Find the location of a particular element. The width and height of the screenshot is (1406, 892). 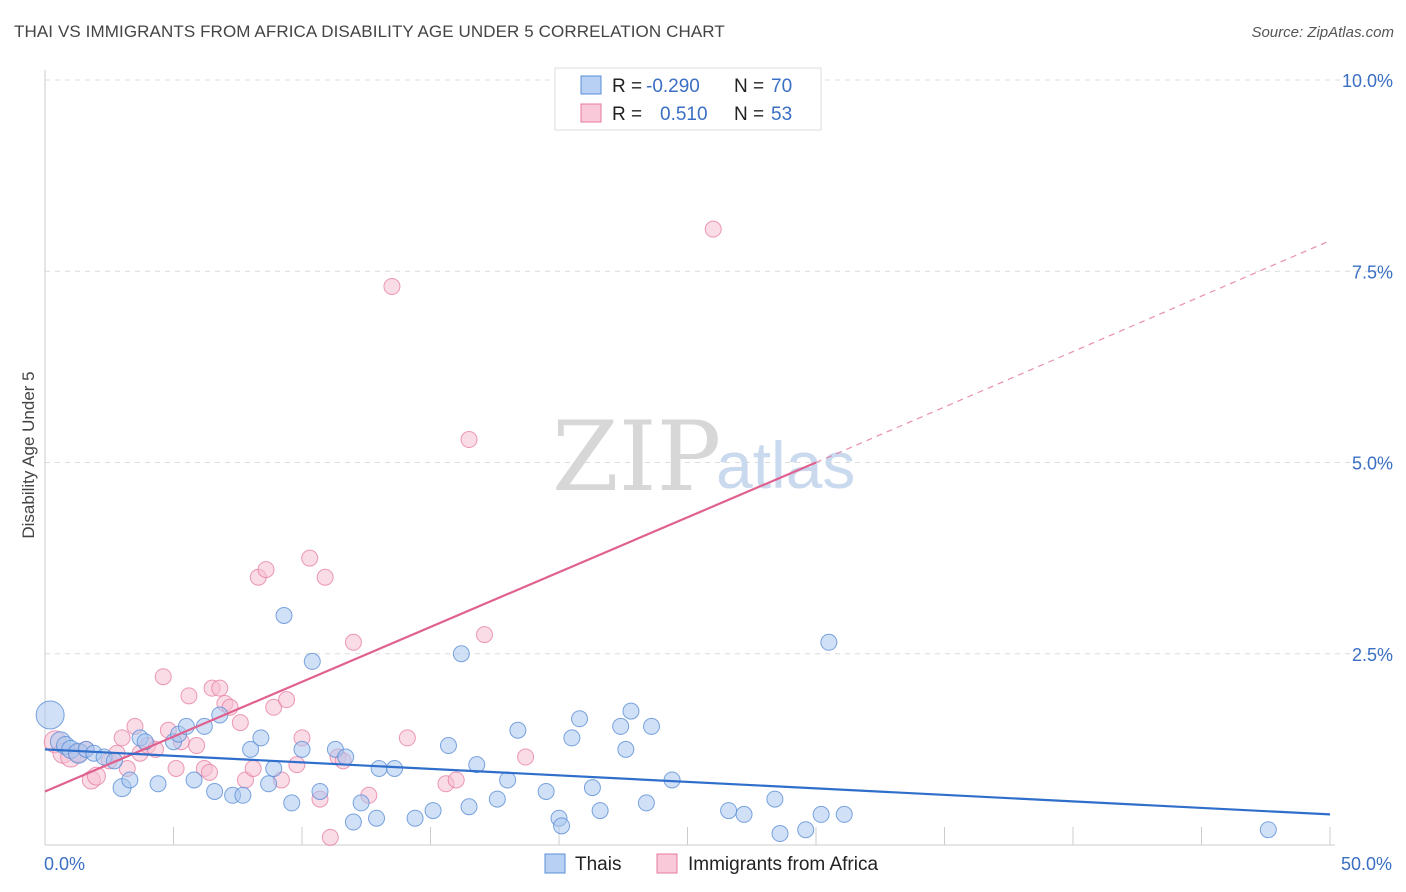

legend-n-value-africa: 53 is located at coordinates (781, 114).